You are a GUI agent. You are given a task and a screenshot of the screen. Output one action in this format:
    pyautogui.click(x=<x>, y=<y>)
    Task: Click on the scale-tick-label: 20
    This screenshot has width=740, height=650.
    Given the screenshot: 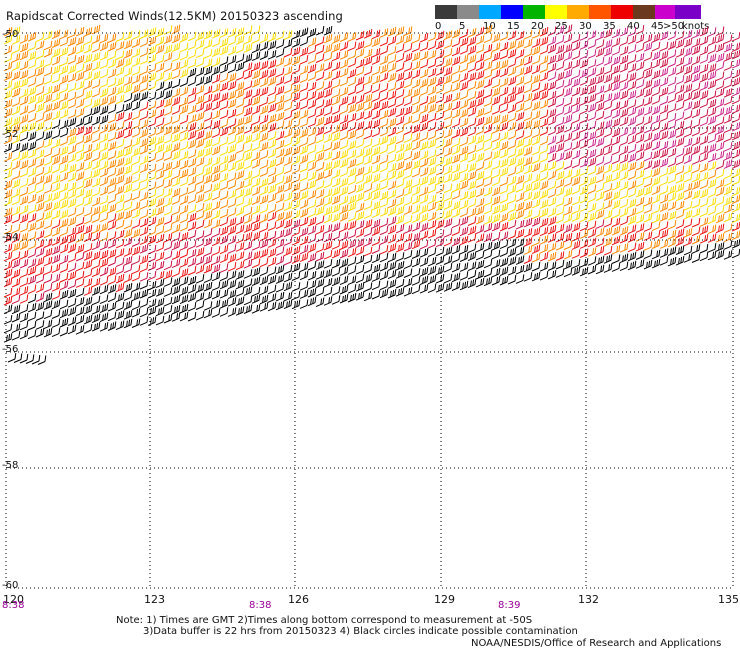 What is the action you would take?
    pyautogui.click(x=537, y=26)
    